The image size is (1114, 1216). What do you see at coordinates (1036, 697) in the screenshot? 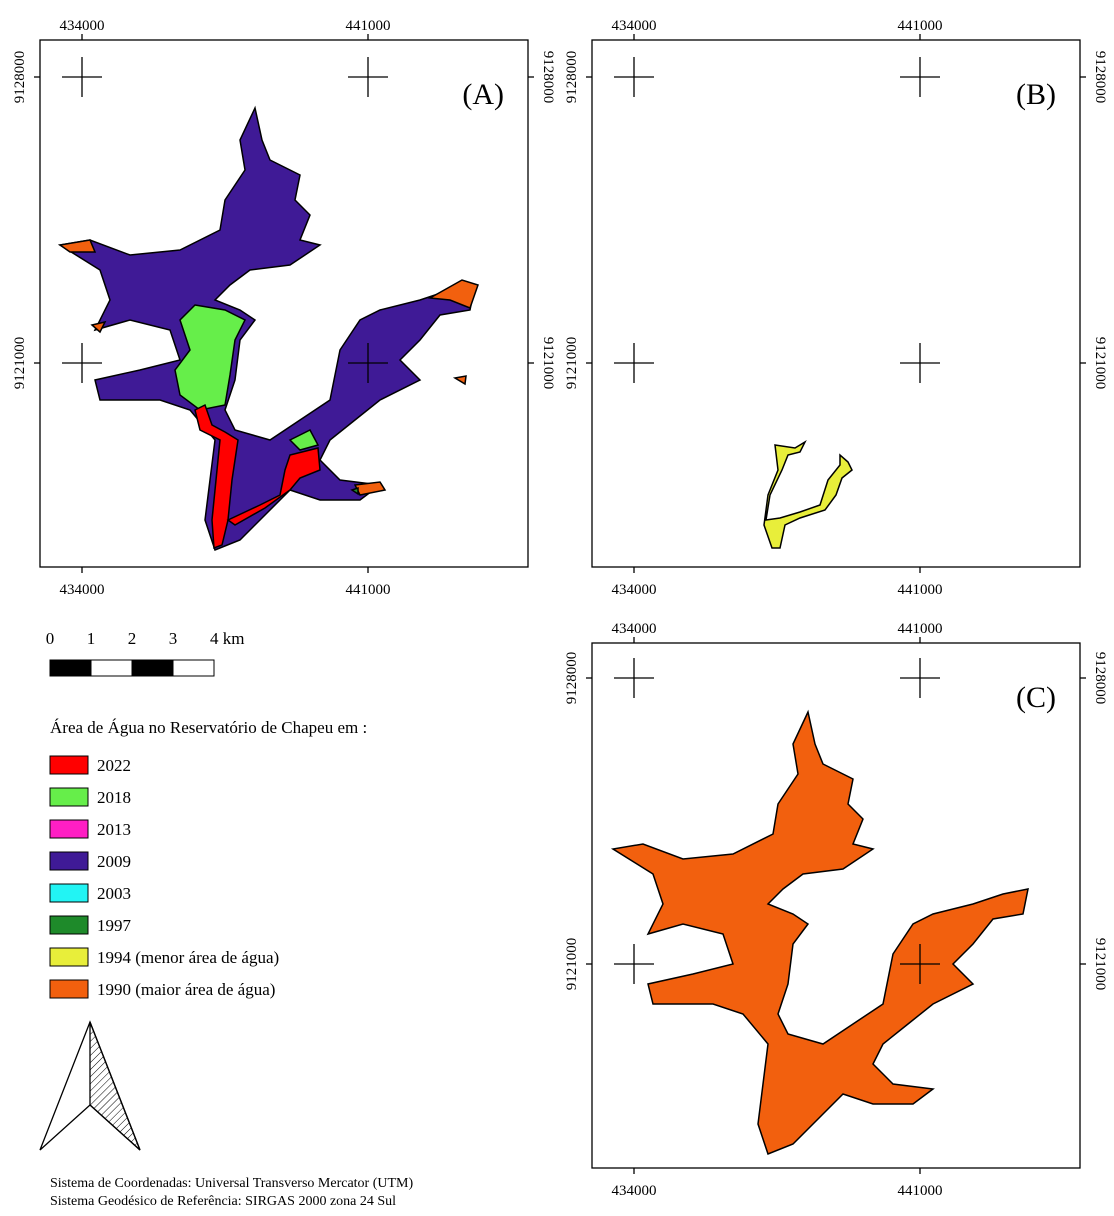
I see `panel-label: (C)` at bounding box center [1036, 697].